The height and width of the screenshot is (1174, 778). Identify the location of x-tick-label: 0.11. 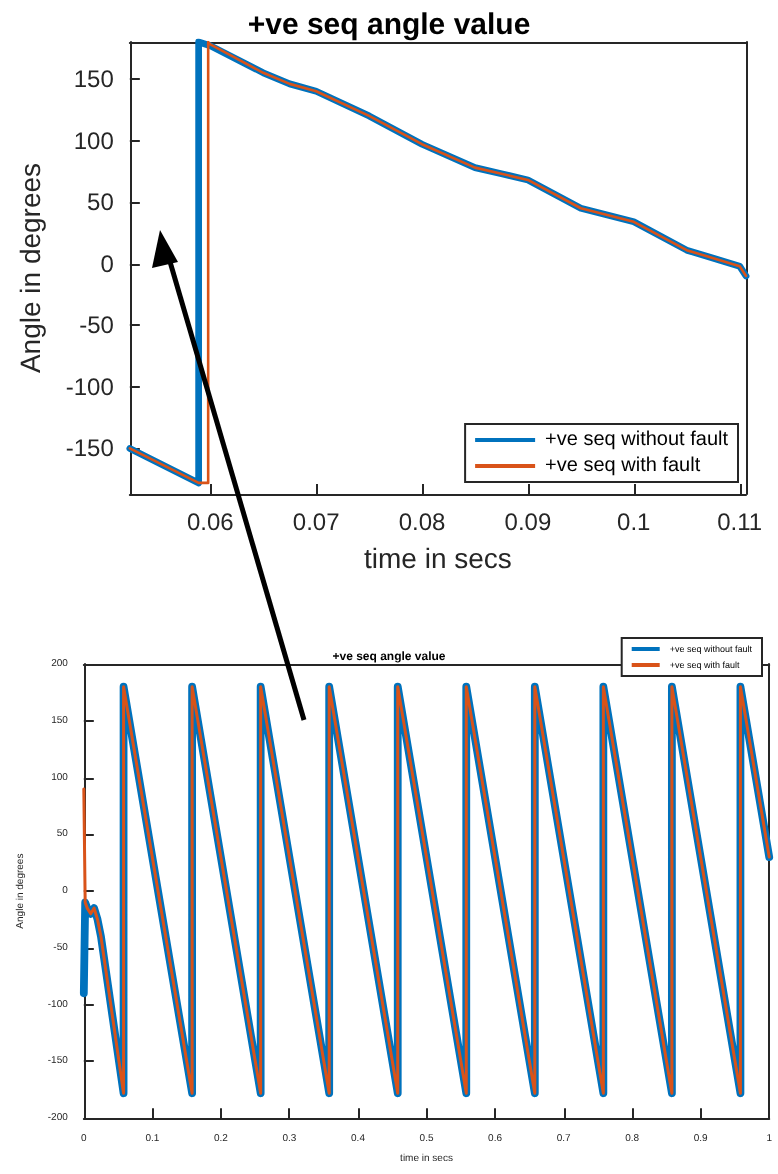
(740, 522).